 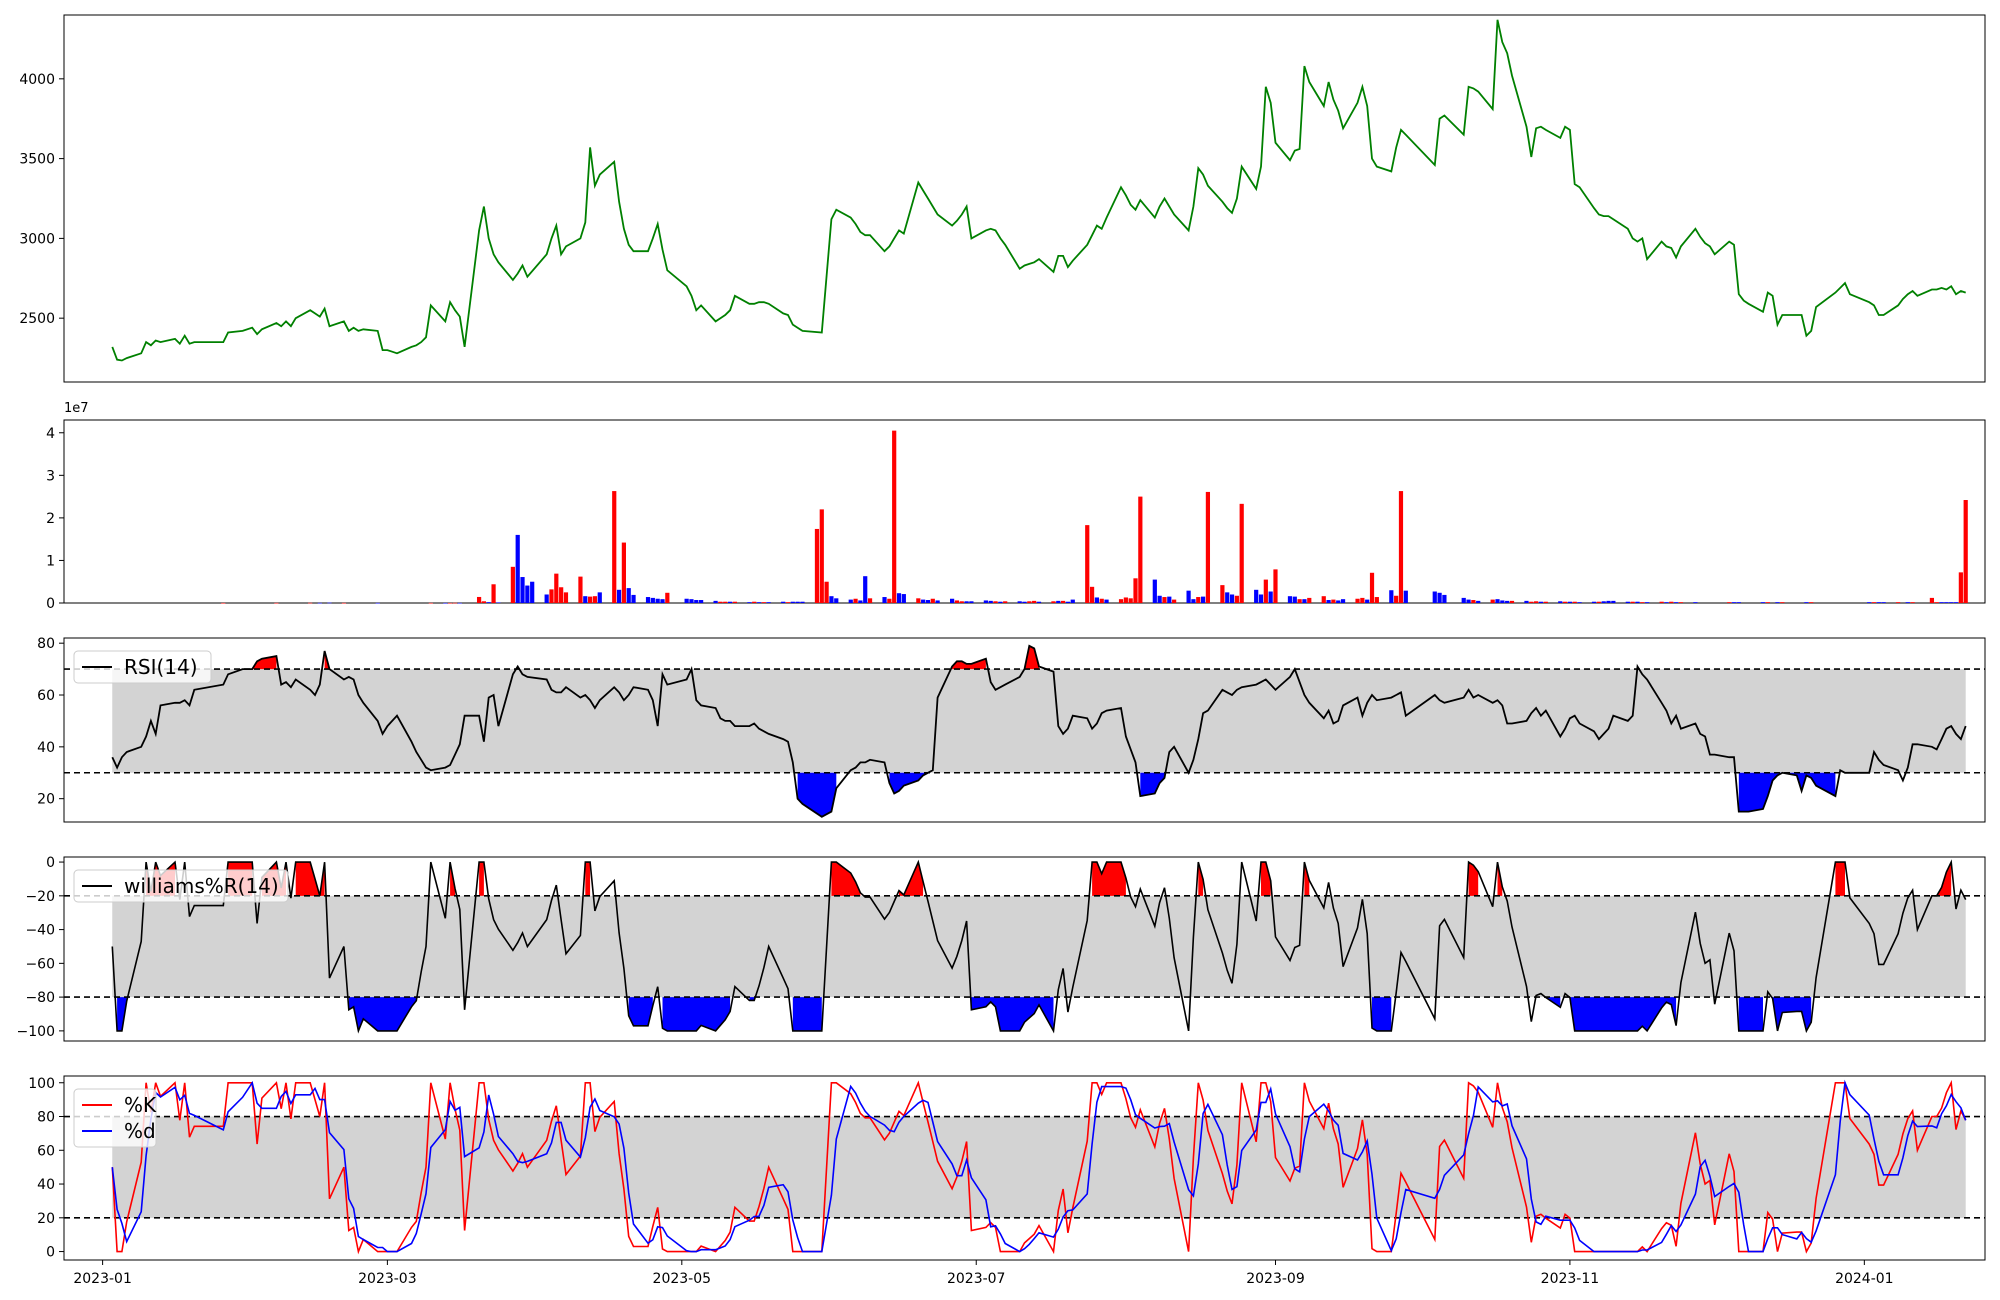 What do you see at coordinates (41, 1084) in the screenshot?
I see `stochastic-ytick-label: 100` at bounding box center [41, 1084].